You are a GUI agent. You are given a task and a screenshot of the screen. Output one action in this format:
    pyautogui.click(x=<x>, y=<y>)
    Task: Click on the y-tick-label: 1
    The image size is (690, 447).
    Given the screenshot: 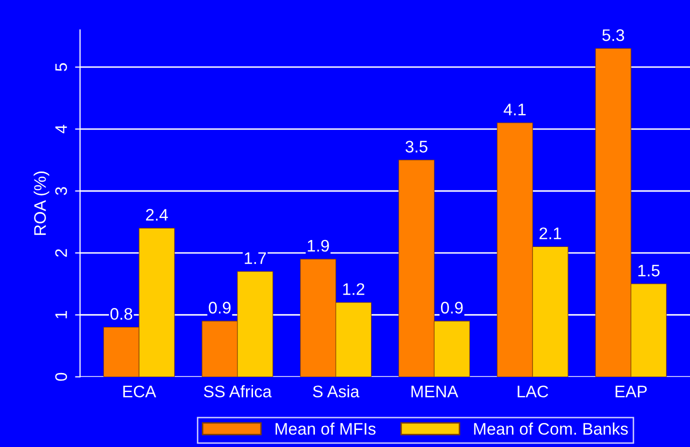 What is the action you would take?
    pyautogui.click(x=61, y=314)
    